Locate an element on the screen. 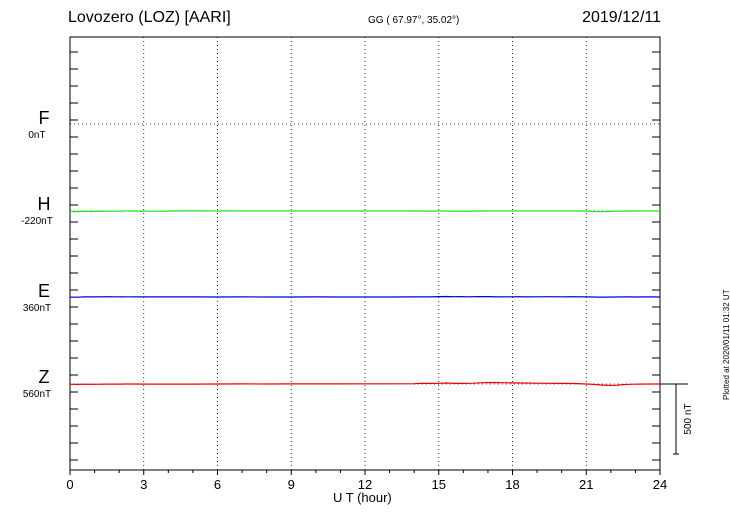 The height and width of the screenshot is (520, 730). scale-bar-label: 500 nT is located at coordinates (688, 418).